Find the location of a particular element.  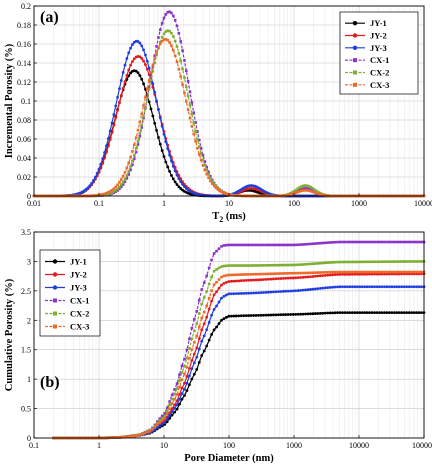

a-y-tick-label: 0.02 is located at coordinates (24, 177).